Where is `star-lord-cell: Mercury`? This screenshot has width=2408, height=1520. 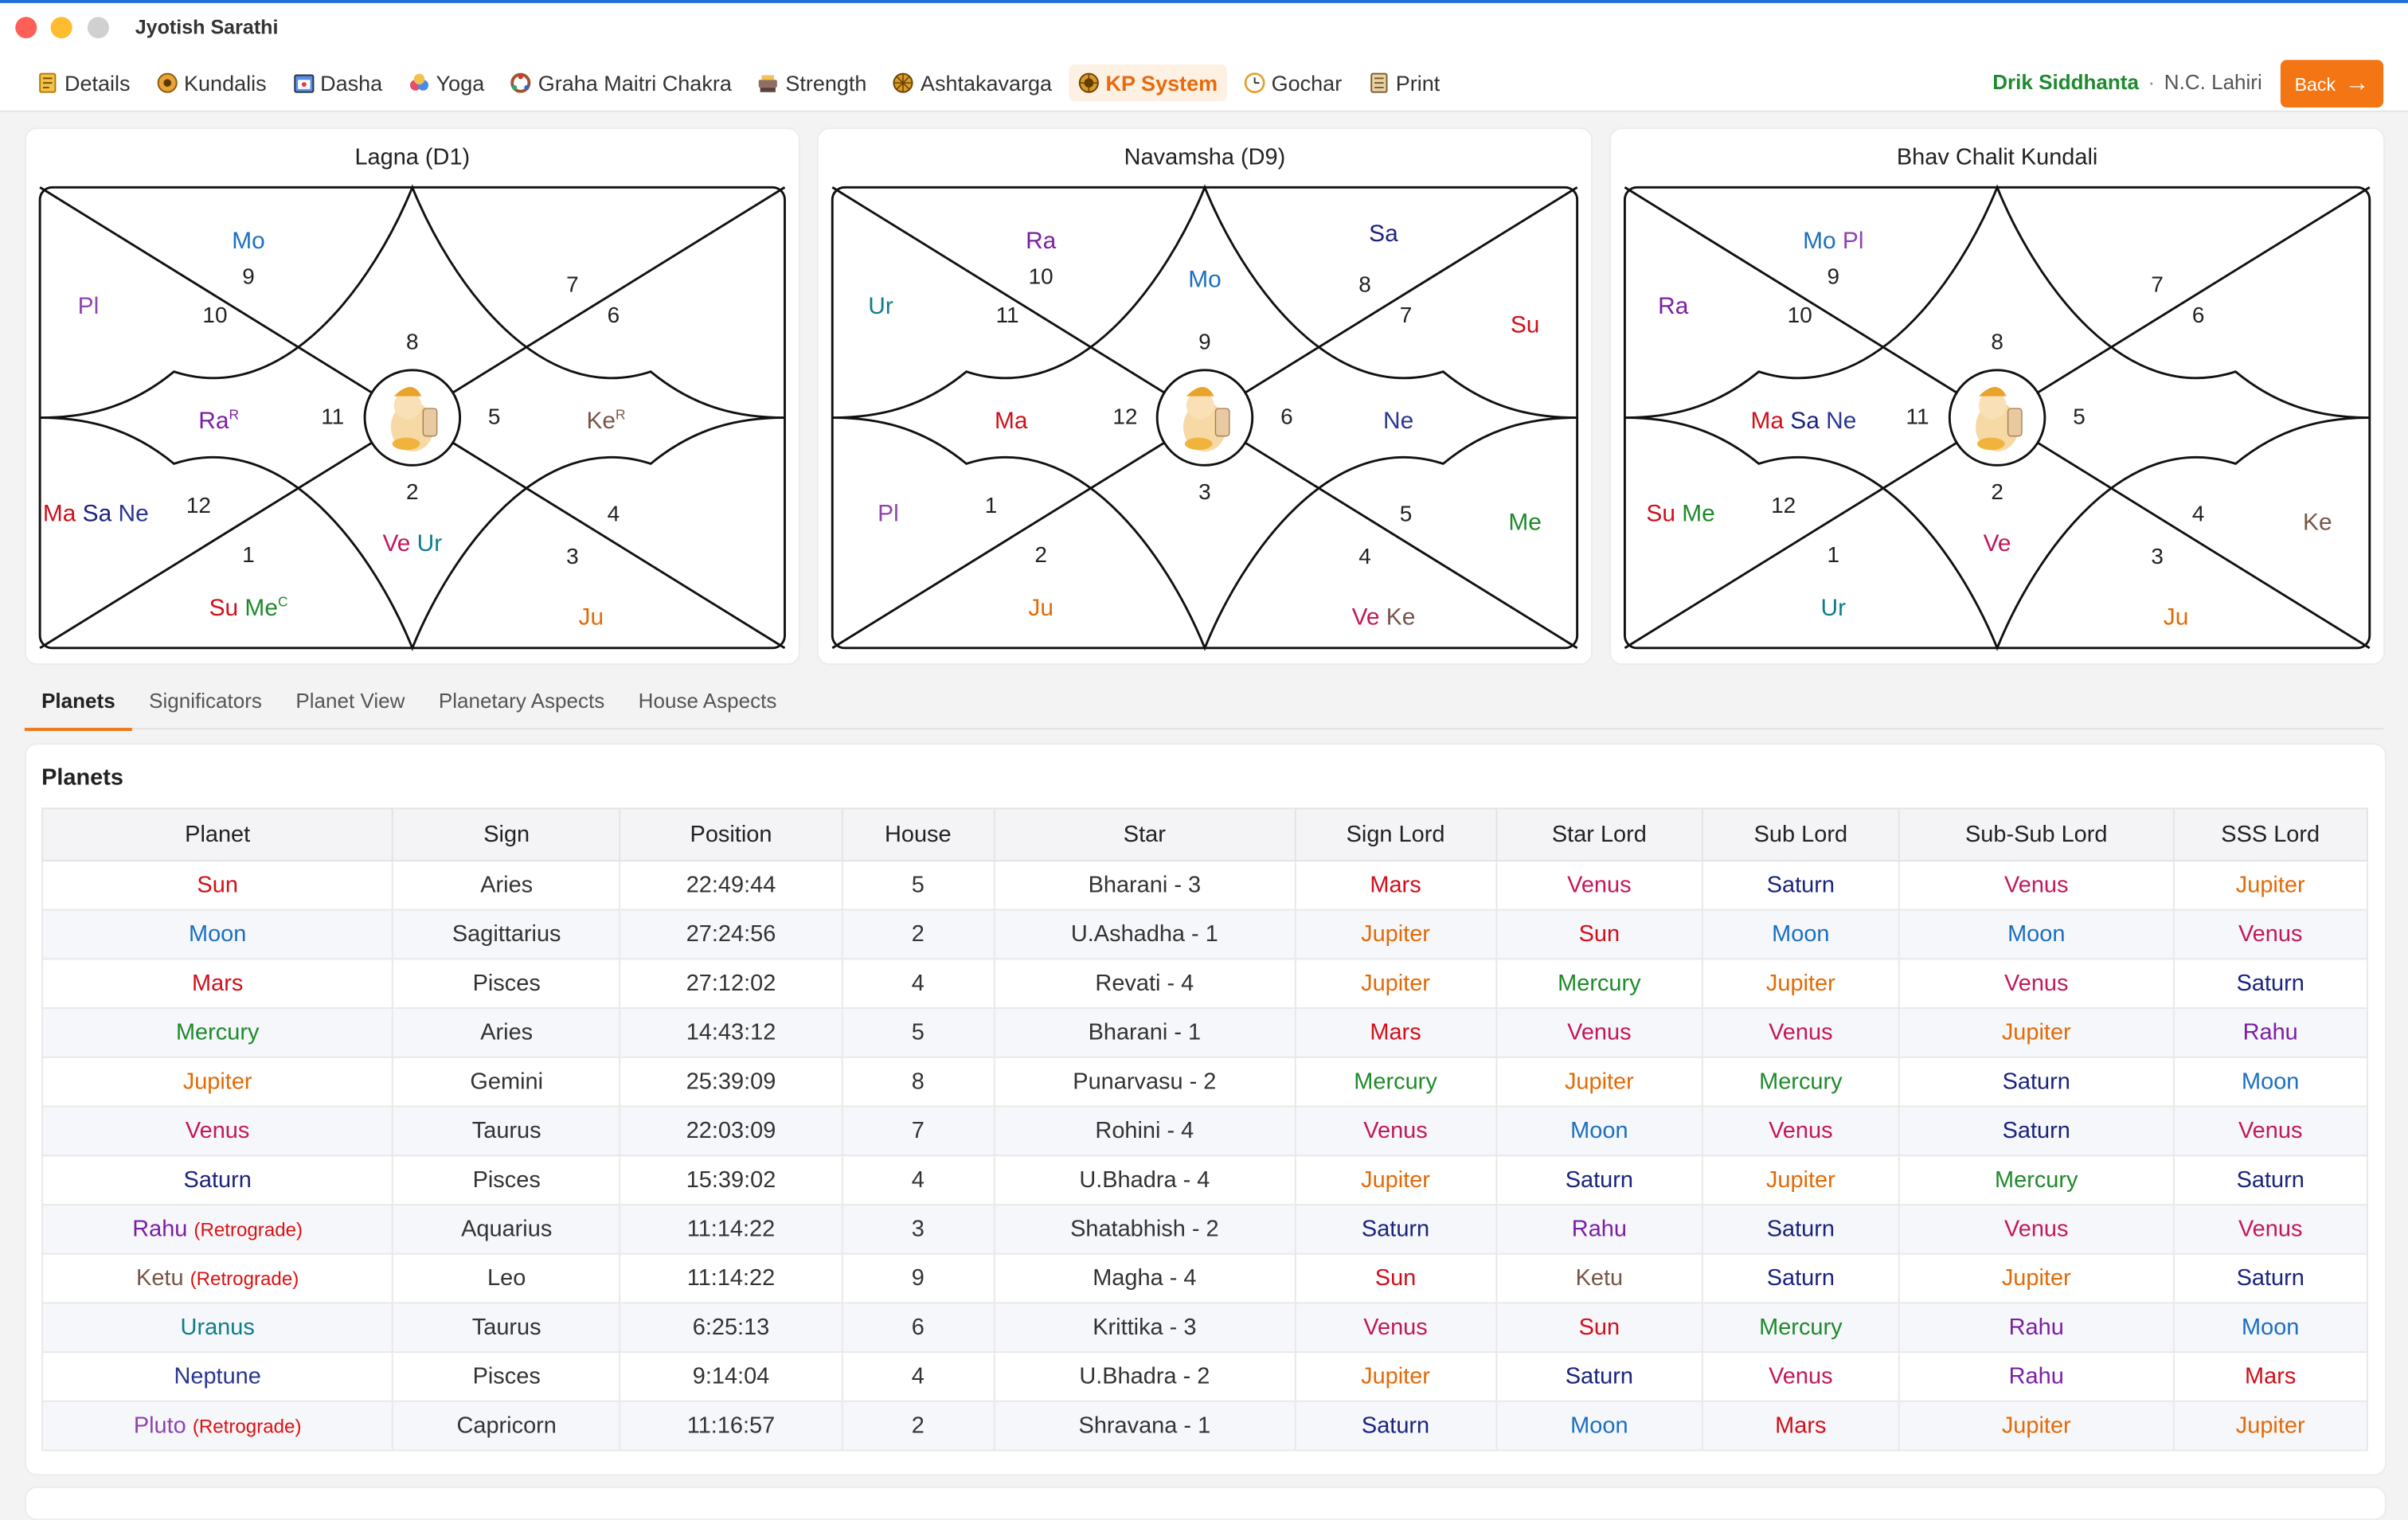
star-lord-cell: Mercury is located at coordinates (1599, 984).